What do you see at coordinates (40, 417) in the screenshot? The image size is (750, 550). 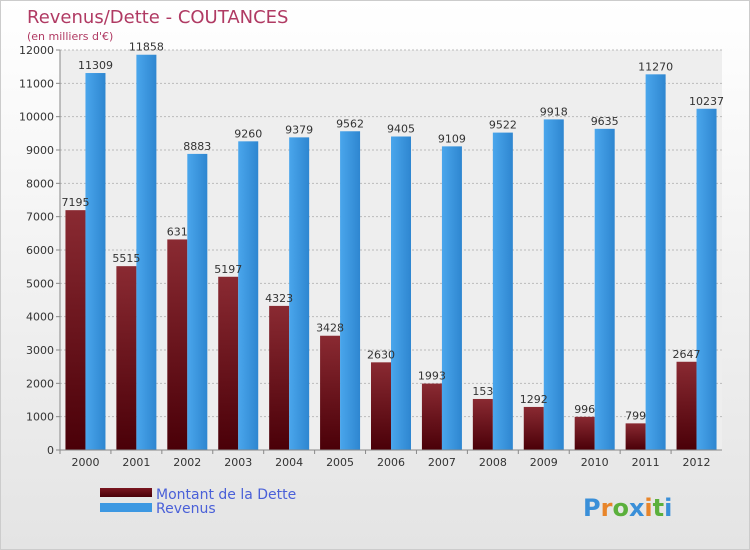 I see `y-tick-label: 1000` at bounding box center [40, 417].